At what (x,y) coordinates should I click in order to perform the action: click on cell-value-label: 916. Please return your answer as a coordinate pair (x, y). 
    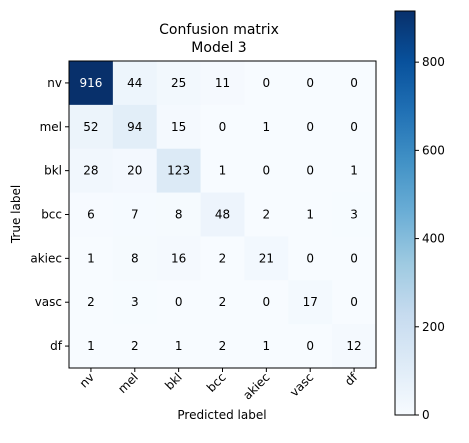
    Looking at the image, I should click on (90, 83).